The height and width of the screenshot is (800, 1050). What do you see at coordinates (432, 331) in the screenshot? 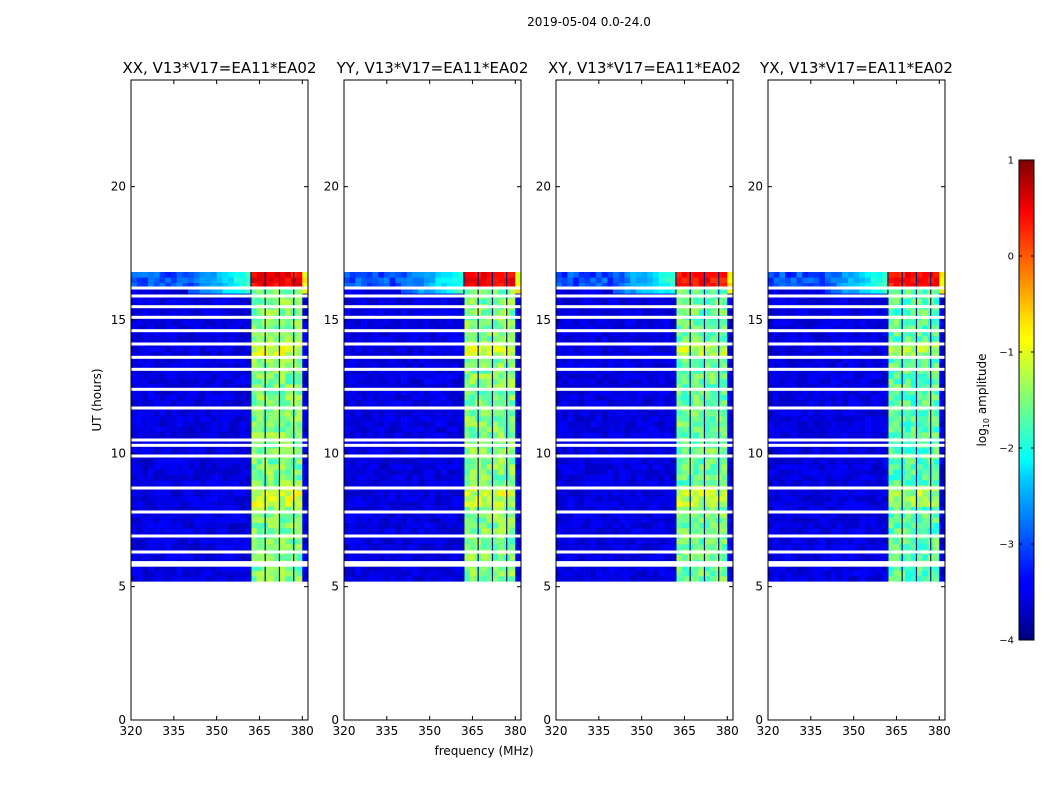
I see `flagged-gap` at bounding box center [432, 331].